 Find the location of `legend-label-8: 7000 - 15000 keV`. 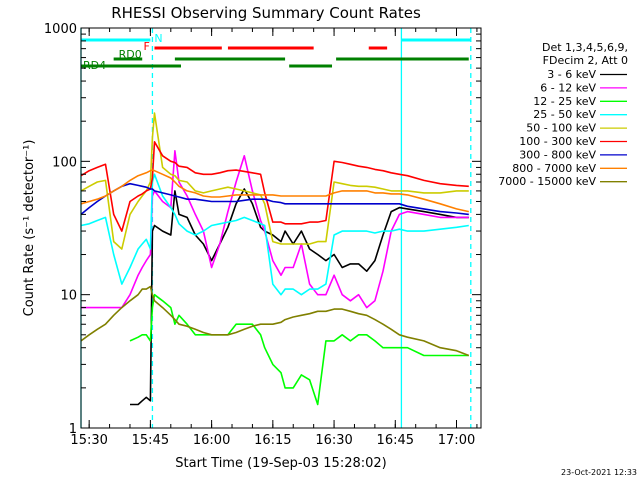

legend-label-8: 7000 - 15000 keV is located at coordinates (547, 181).